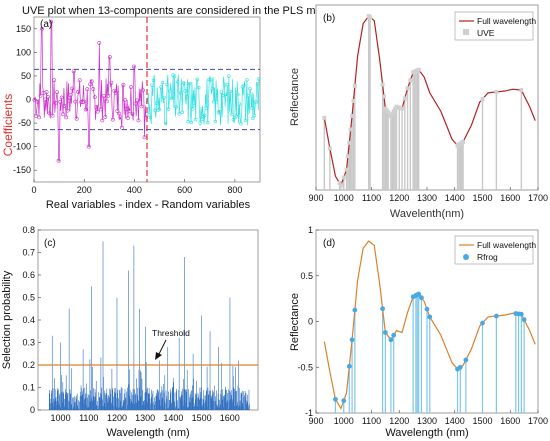 The width and height of the screenshot is (550, 441). What do you see at coordinates (426, 433) in the screenshot?
I see `panel-d-xlabel: Wavelength (nm)` at bounding box center [426, 433].